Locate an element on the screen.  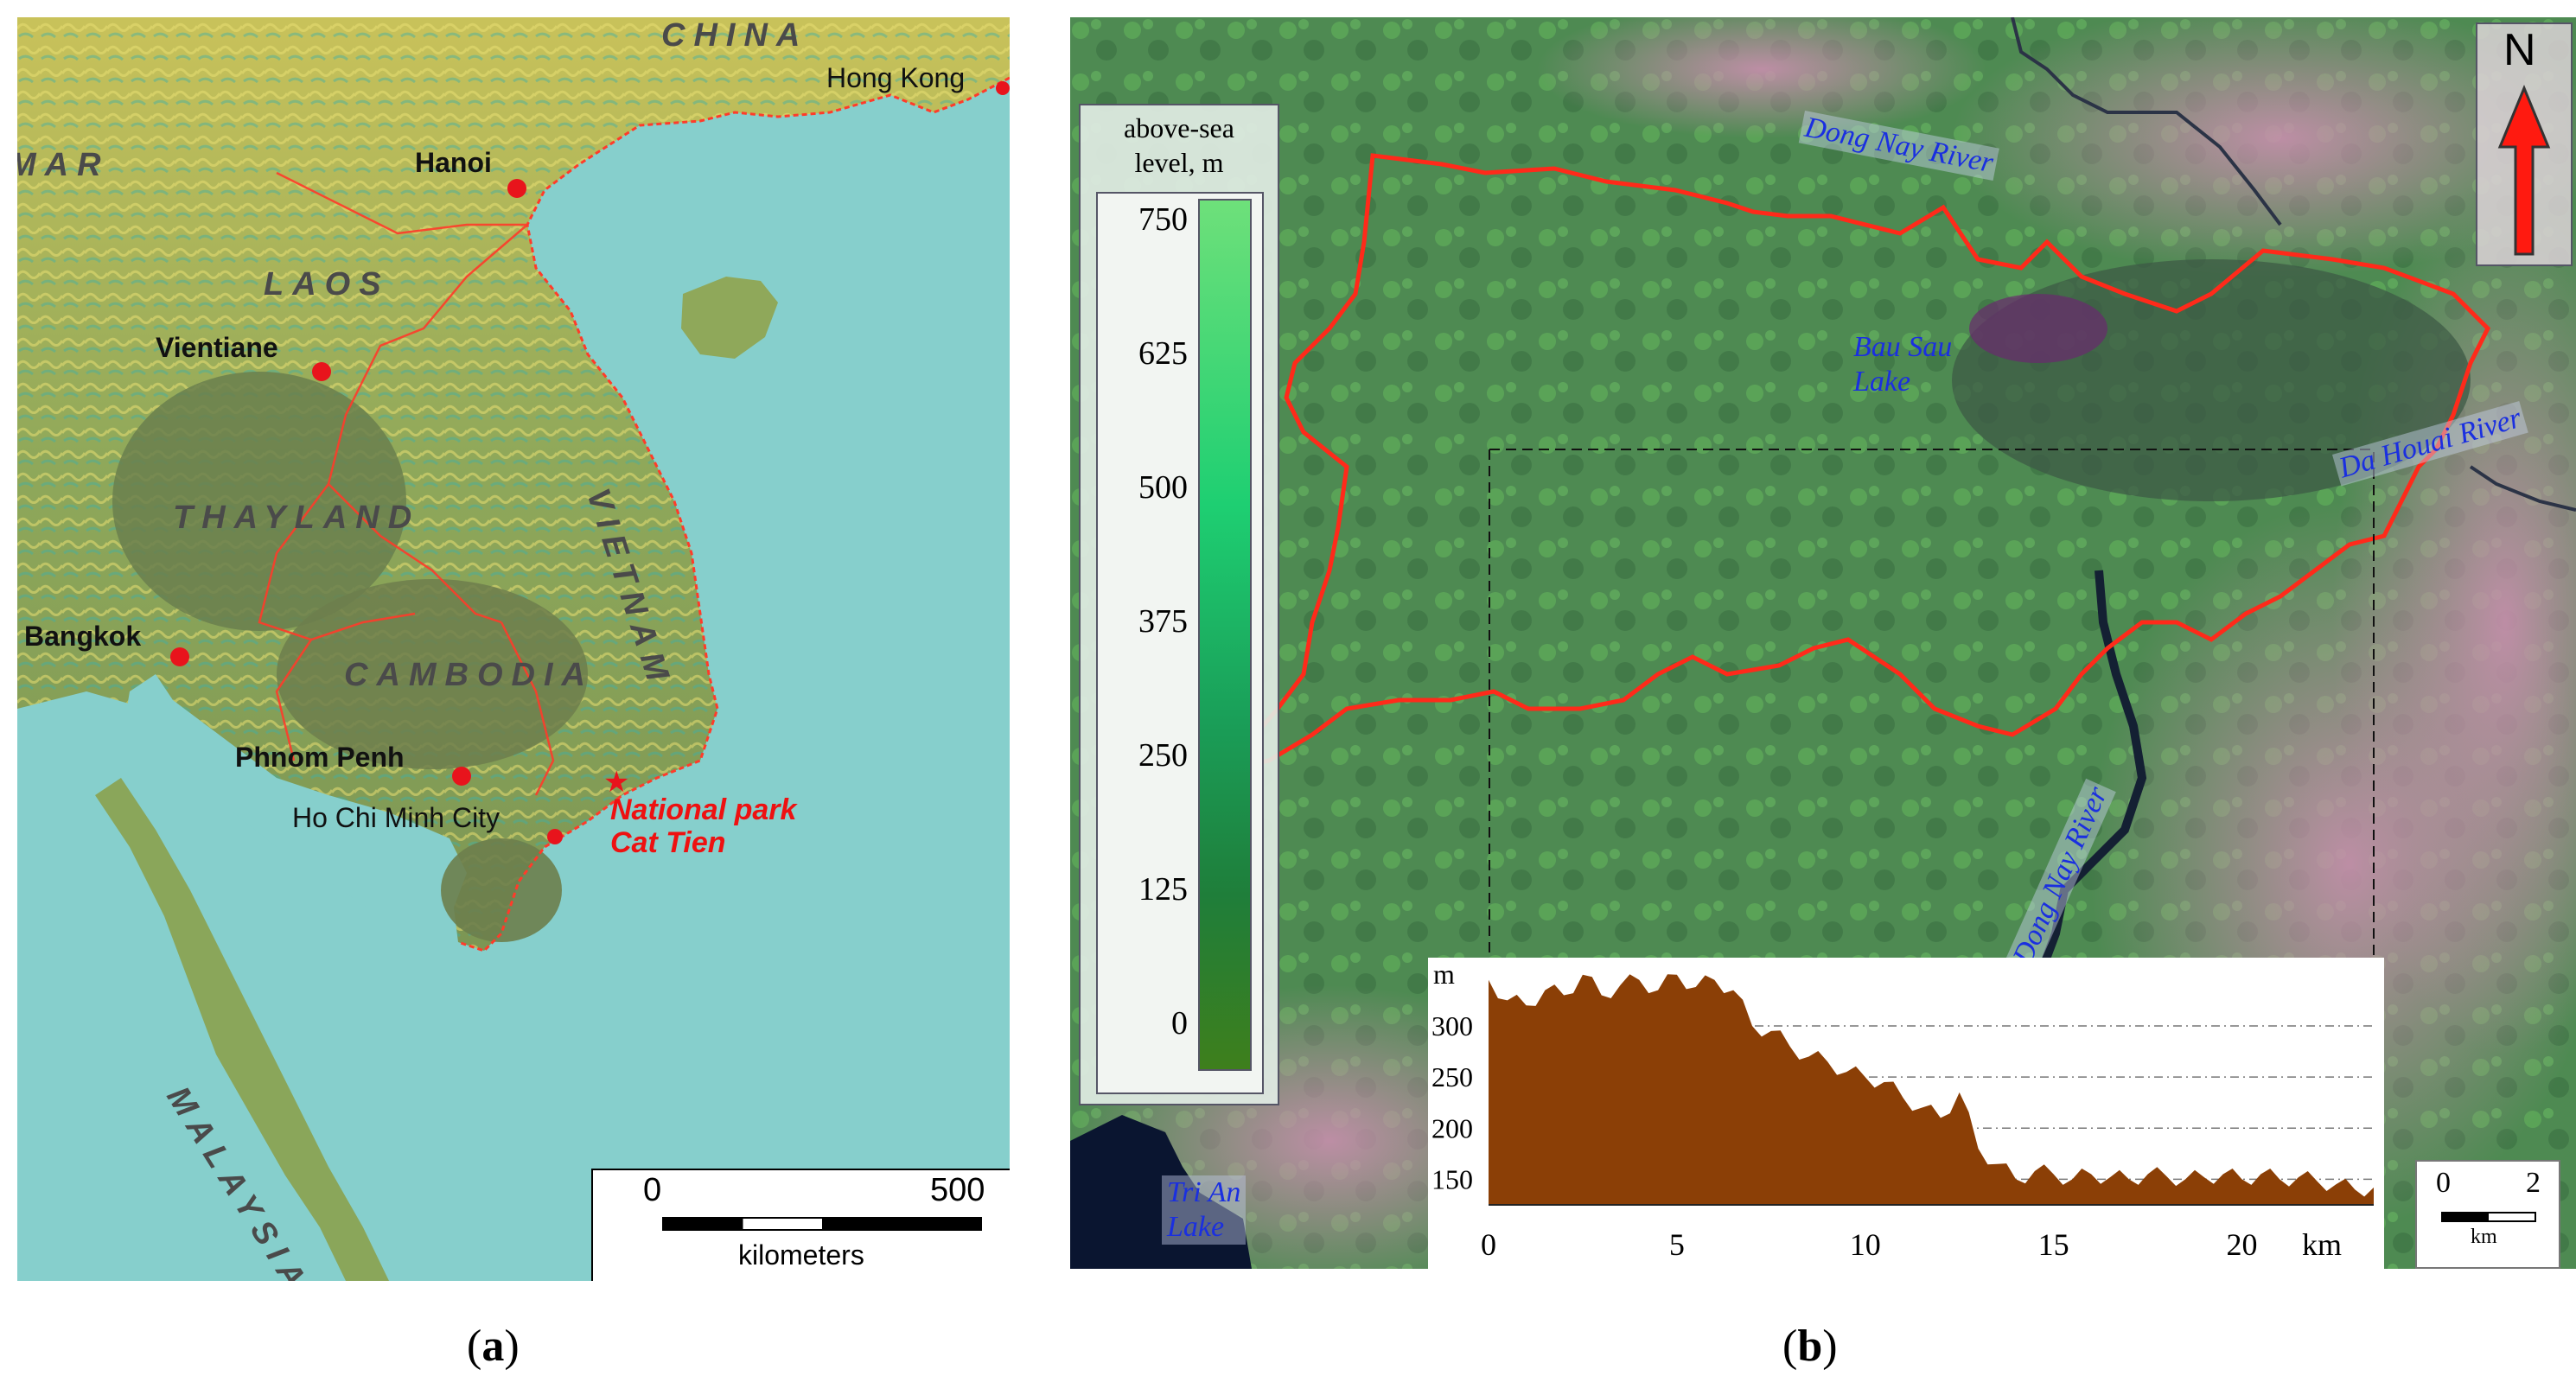
label-china: CHINA is located at coordinates (735, 35).